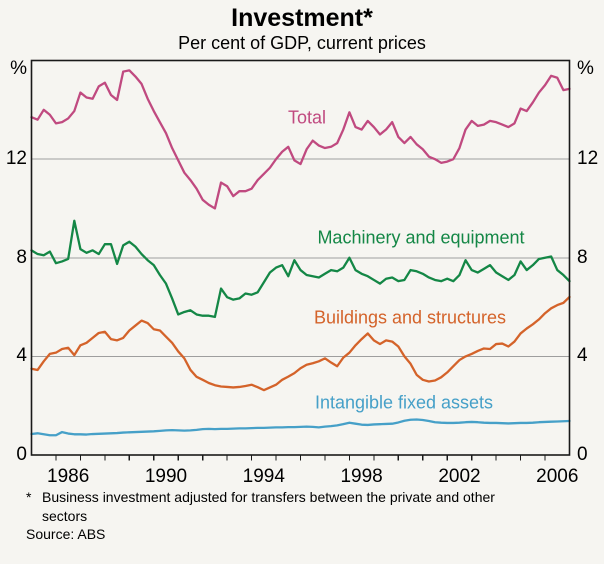 The width and height of the screenshot is (604, 564). Describe the element at coordinates (166, 476) in the screenshot. I see `x-tick-label-1990: 1990` at that location.